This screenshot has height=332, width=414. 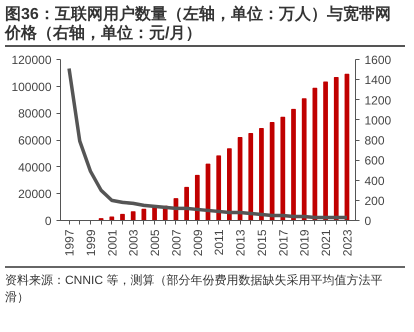 What do you see at coordinates (112, 242) in the screenshot?
I see `x-tick-label: 2001` at bounding box center [112, 242].